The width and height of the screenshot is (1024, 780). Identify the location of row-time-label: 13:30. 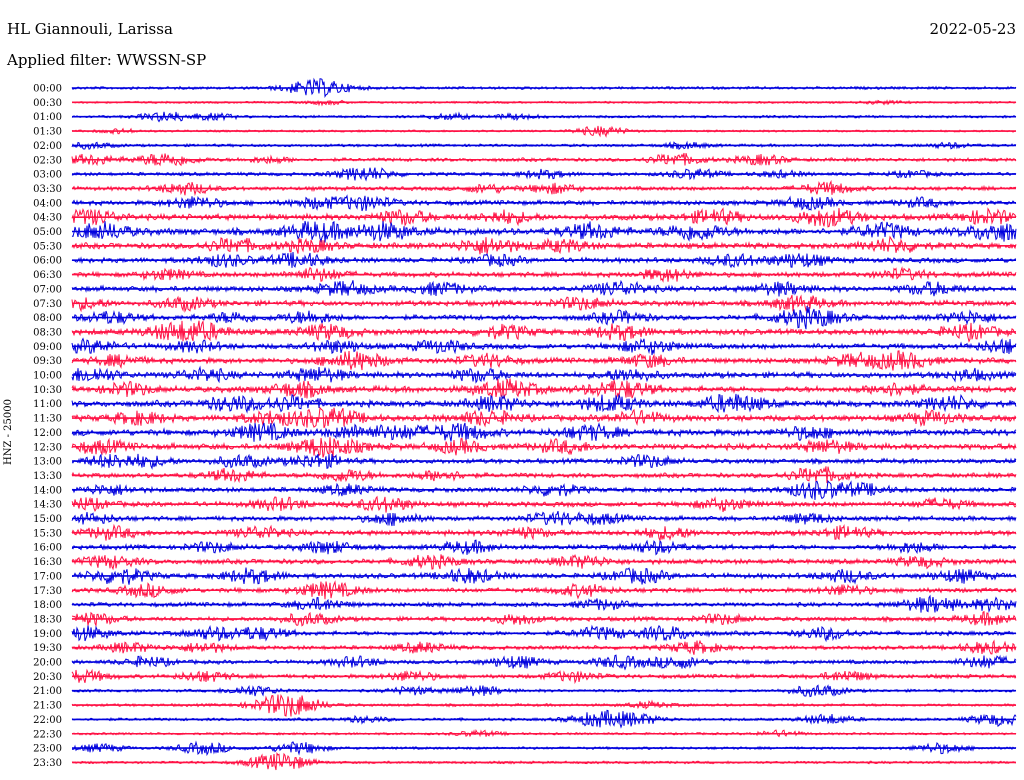
(47, 476).